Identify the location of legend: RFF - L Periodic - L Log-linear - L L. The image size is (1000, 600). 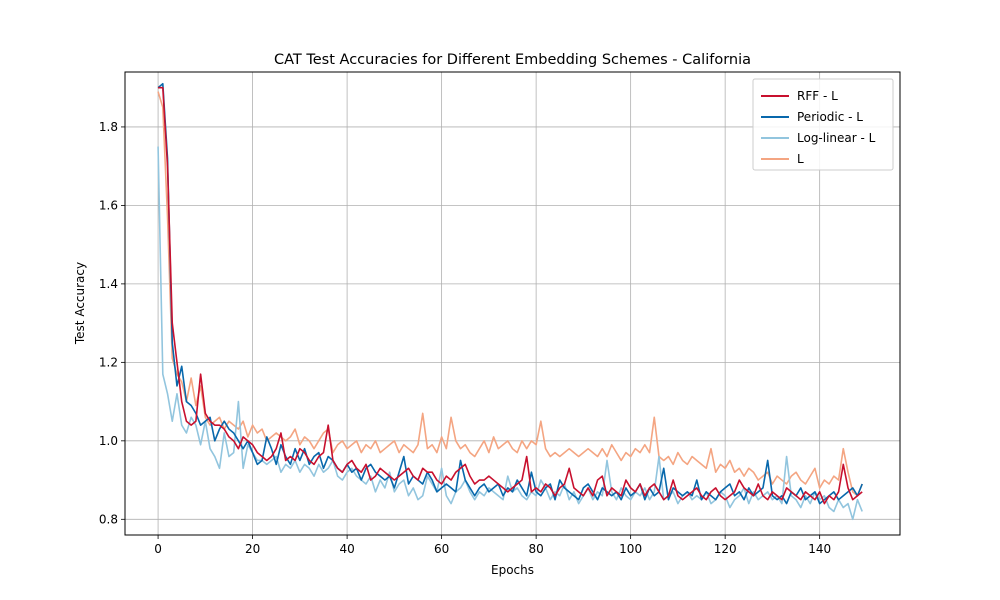
(823, 124).